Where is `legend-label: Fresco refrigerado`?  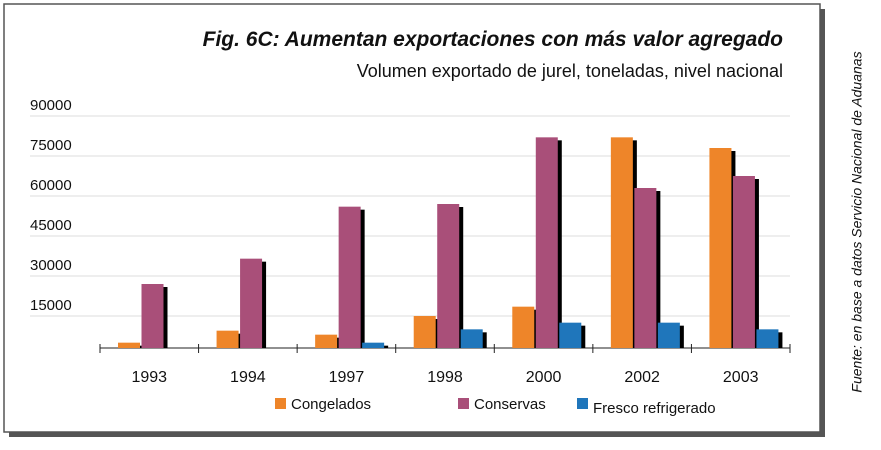
legend-label: Fresco refrigerado is located at coordinates (654, 408).